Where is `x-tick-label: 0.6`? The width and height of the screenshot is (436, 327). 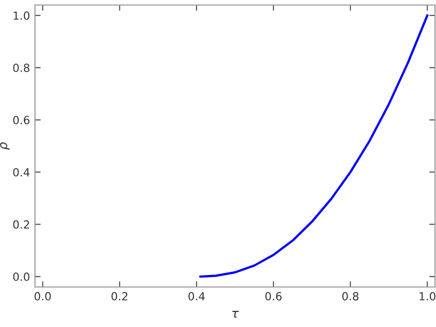
x-tick-label: 0.6 is located at coordinates (273, 296).